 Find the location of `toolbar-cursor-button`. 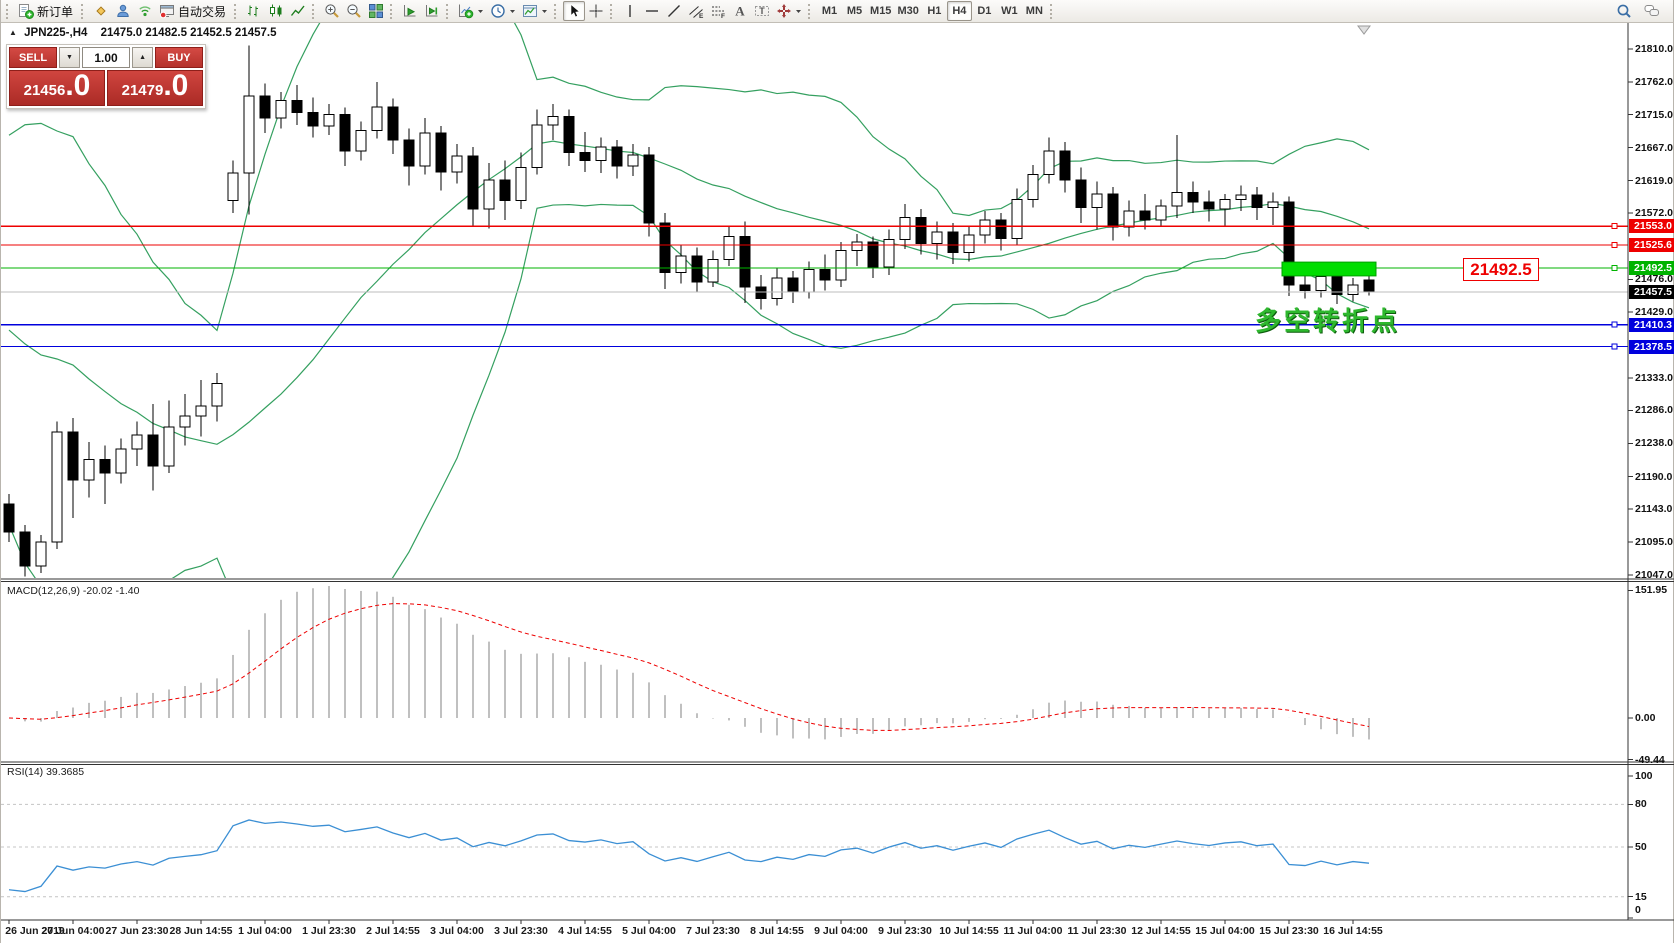

toolbar-cursor-button is located at coordinates (574, 11).